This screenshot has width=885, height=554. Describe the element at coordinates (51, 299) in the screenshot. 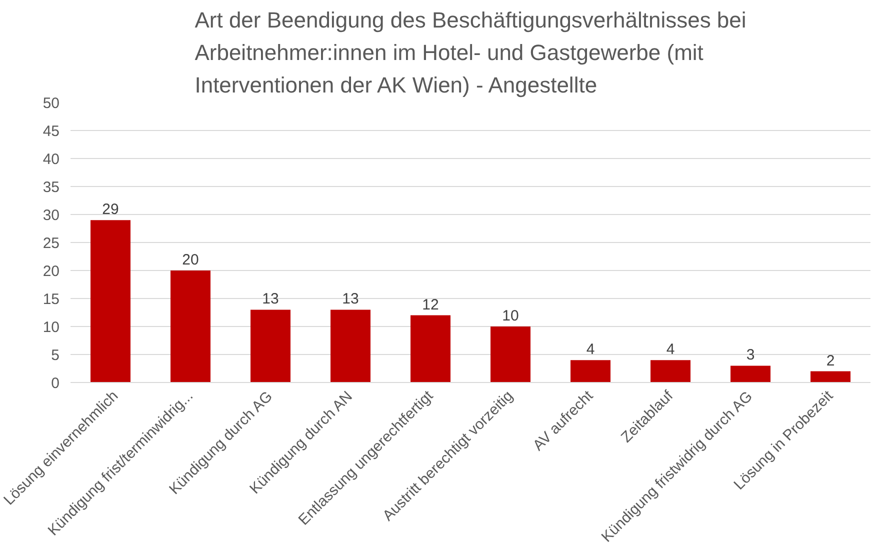

I see `y-tick-label: 15` at that location.